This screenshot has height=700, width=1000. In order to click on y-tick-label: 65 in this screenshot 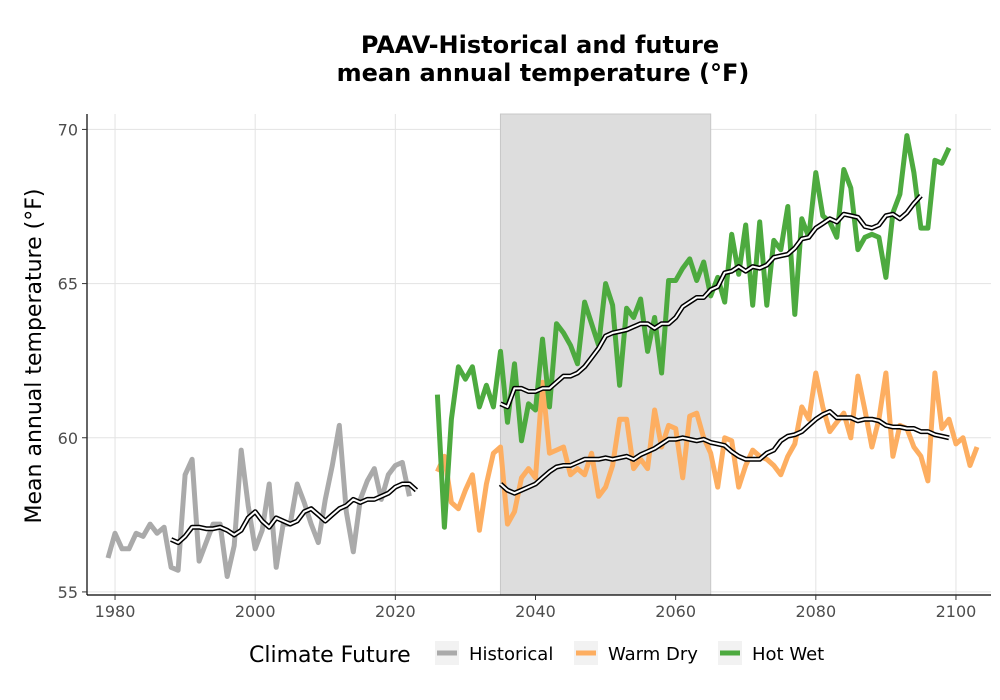, I will do `click(68, 284)`.